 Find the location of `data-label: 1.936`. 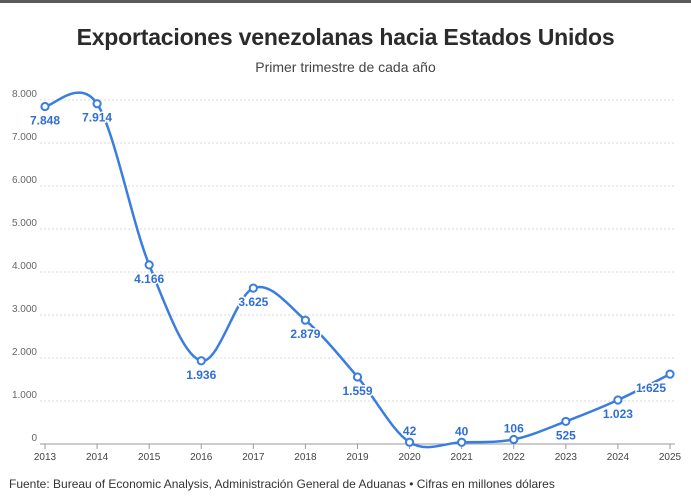

data-label: 1.936 is located at coordinates (201, 375).